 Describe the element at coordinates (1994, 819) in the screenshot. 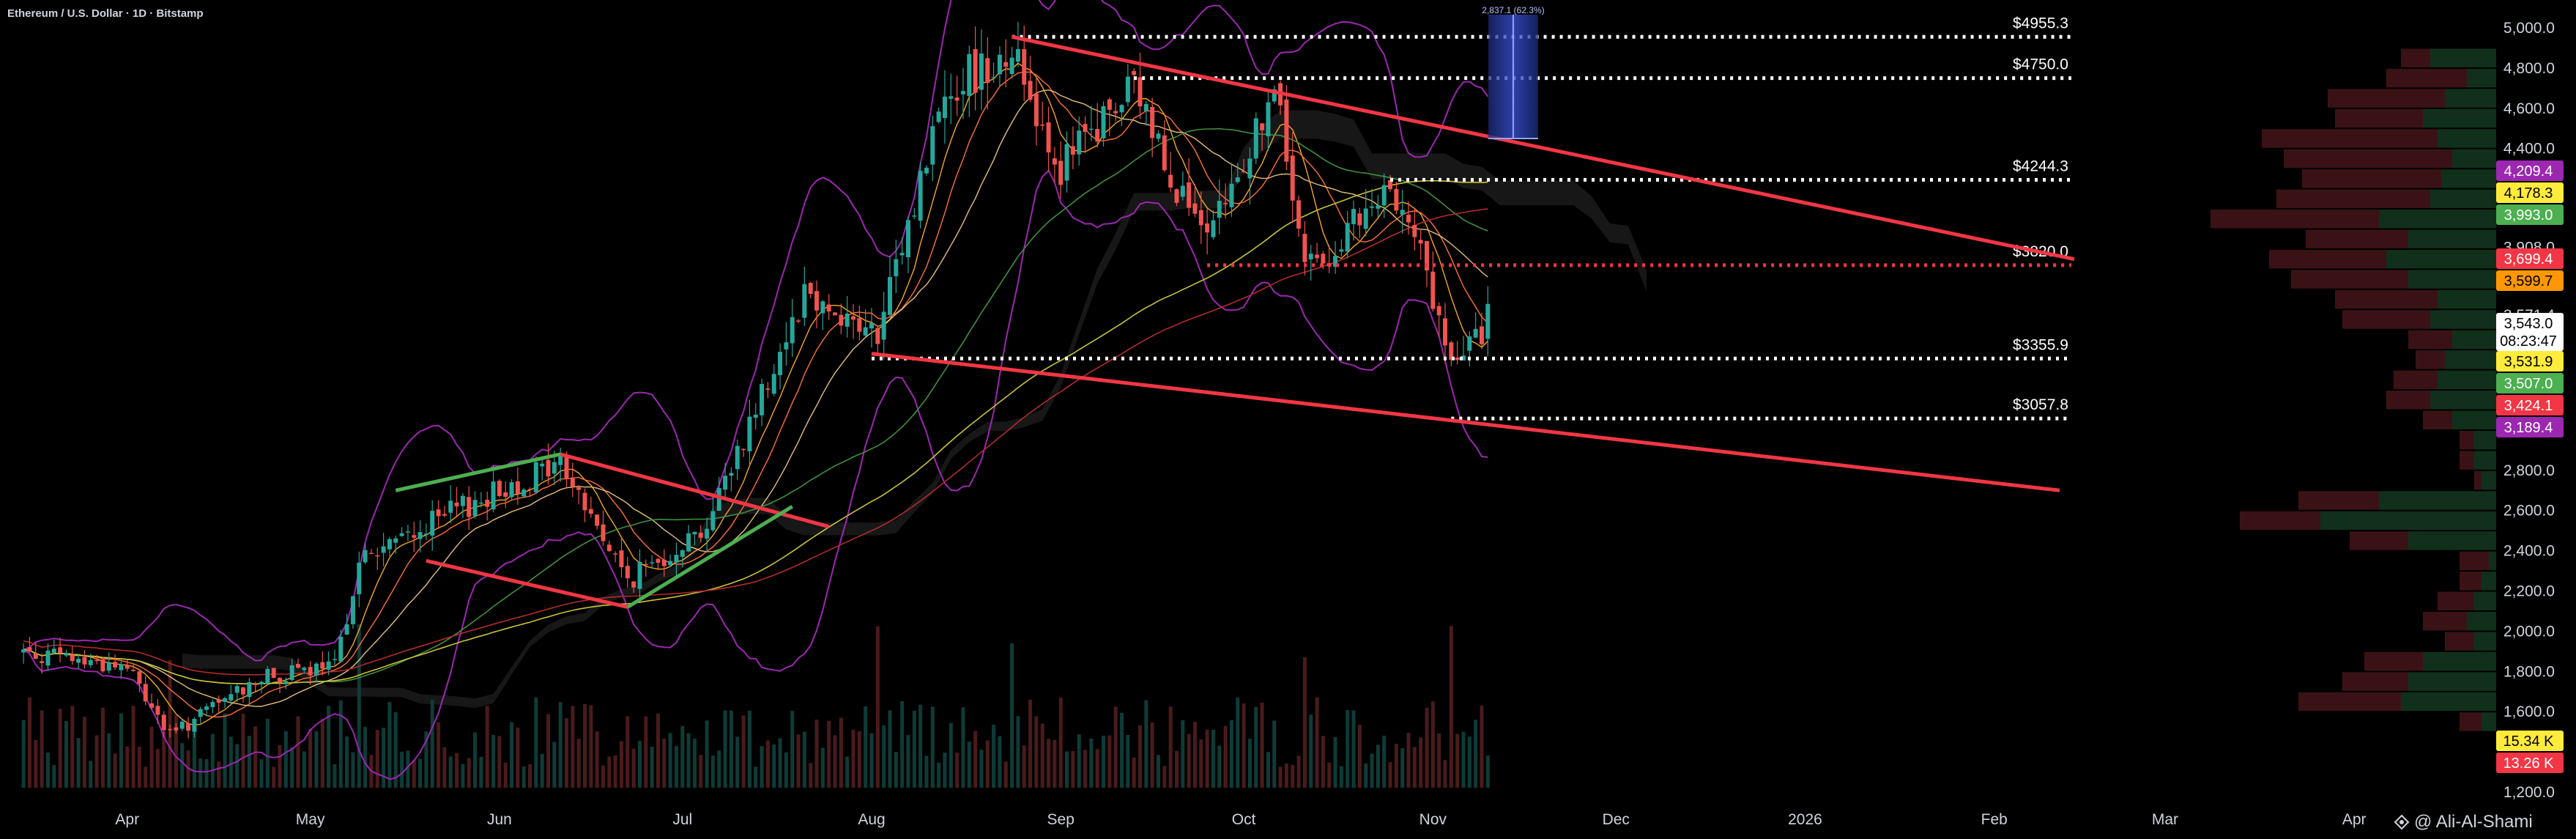

I see `time-tick: Feb` at that location.